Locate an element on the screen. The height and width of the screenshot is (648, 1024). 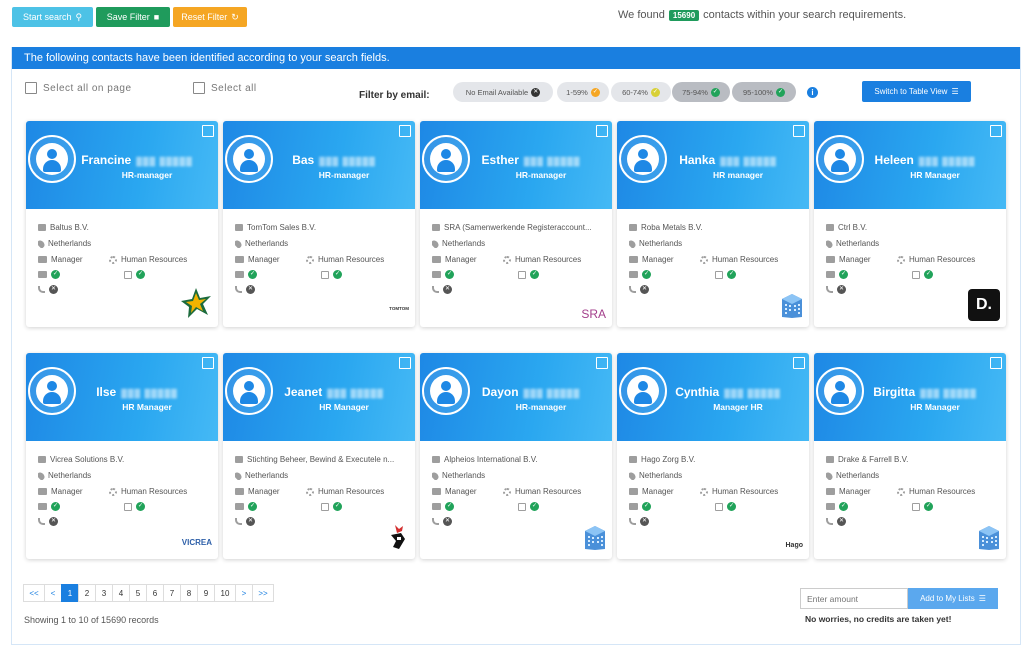
location-line: Netherlands is located at coordinates (852, 475).